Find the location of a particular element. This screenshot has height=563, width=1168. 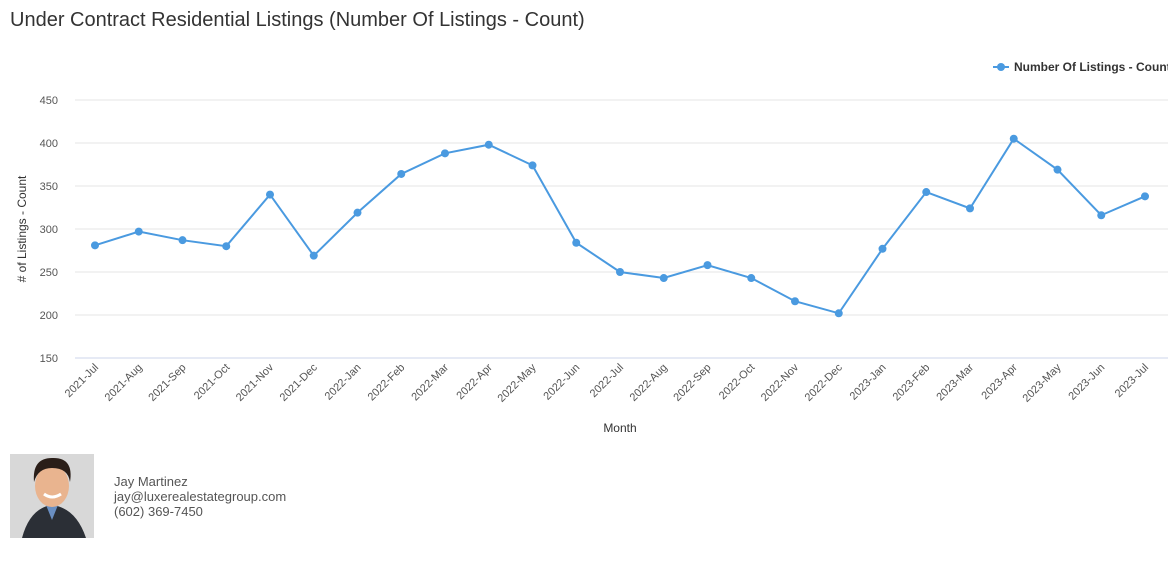

x-tick-label: 2022-Sep is located at coordinates (692, 383).